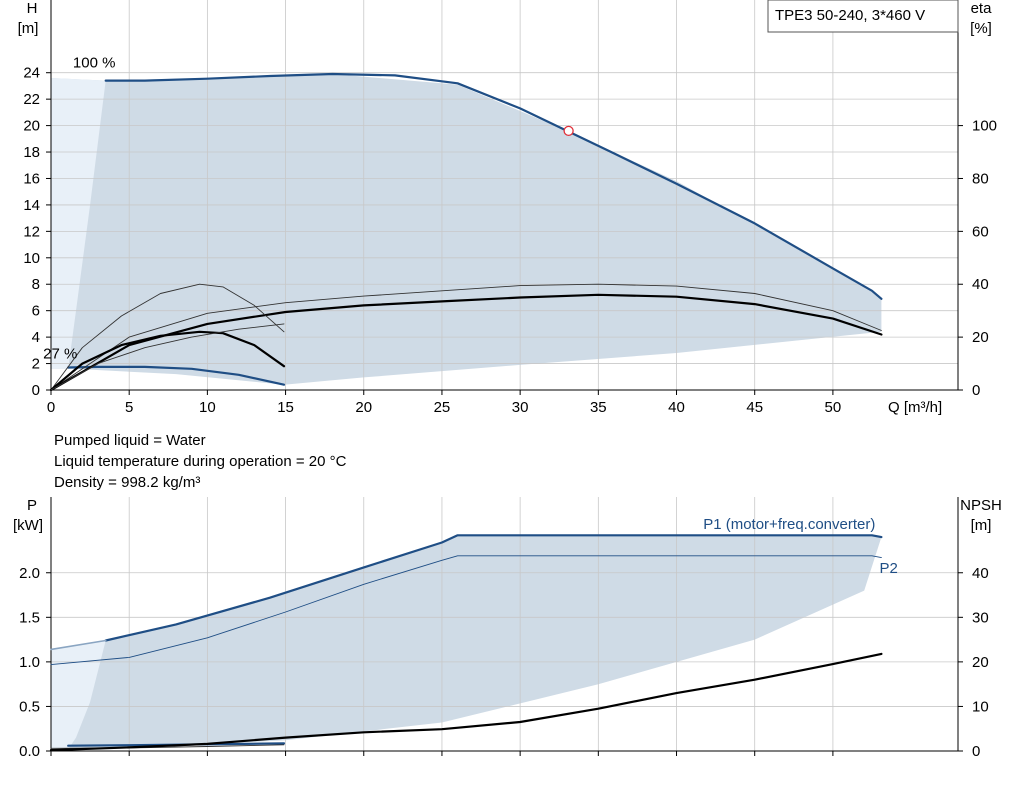 This screenshot has height=786, width=1024. What do you see at coordinates (889, 568) in the screenshot?
I see `power-series-label: P2` at bounding box center [889, 568].